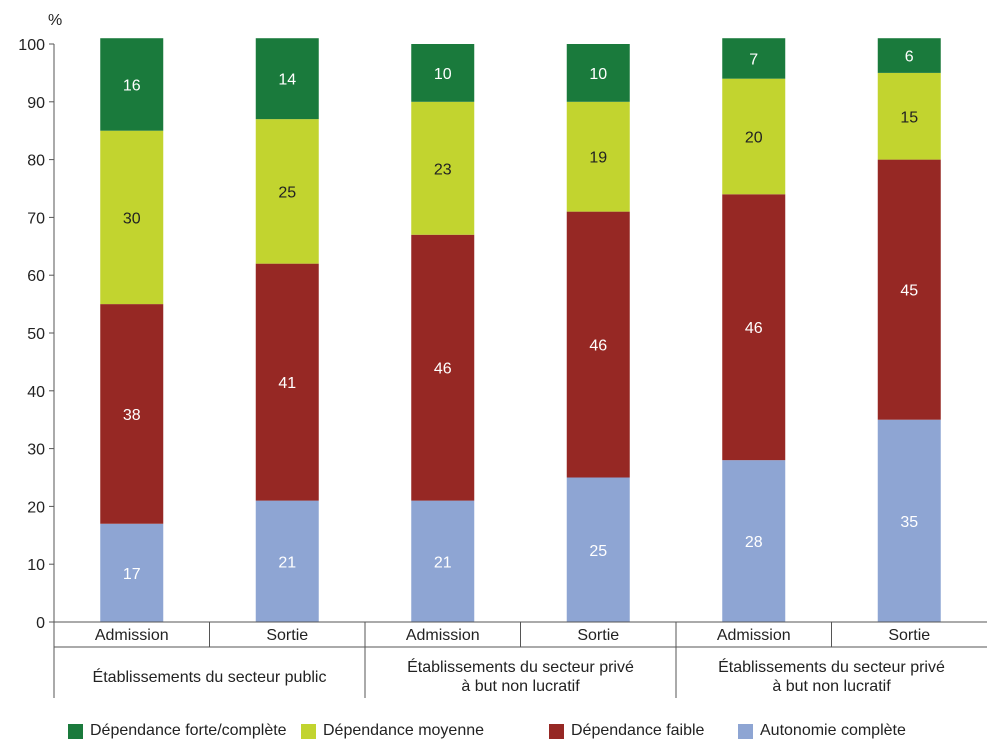 This screenshot has height=744, width=987. I want to click on data-label: 17, so click(132, 574).